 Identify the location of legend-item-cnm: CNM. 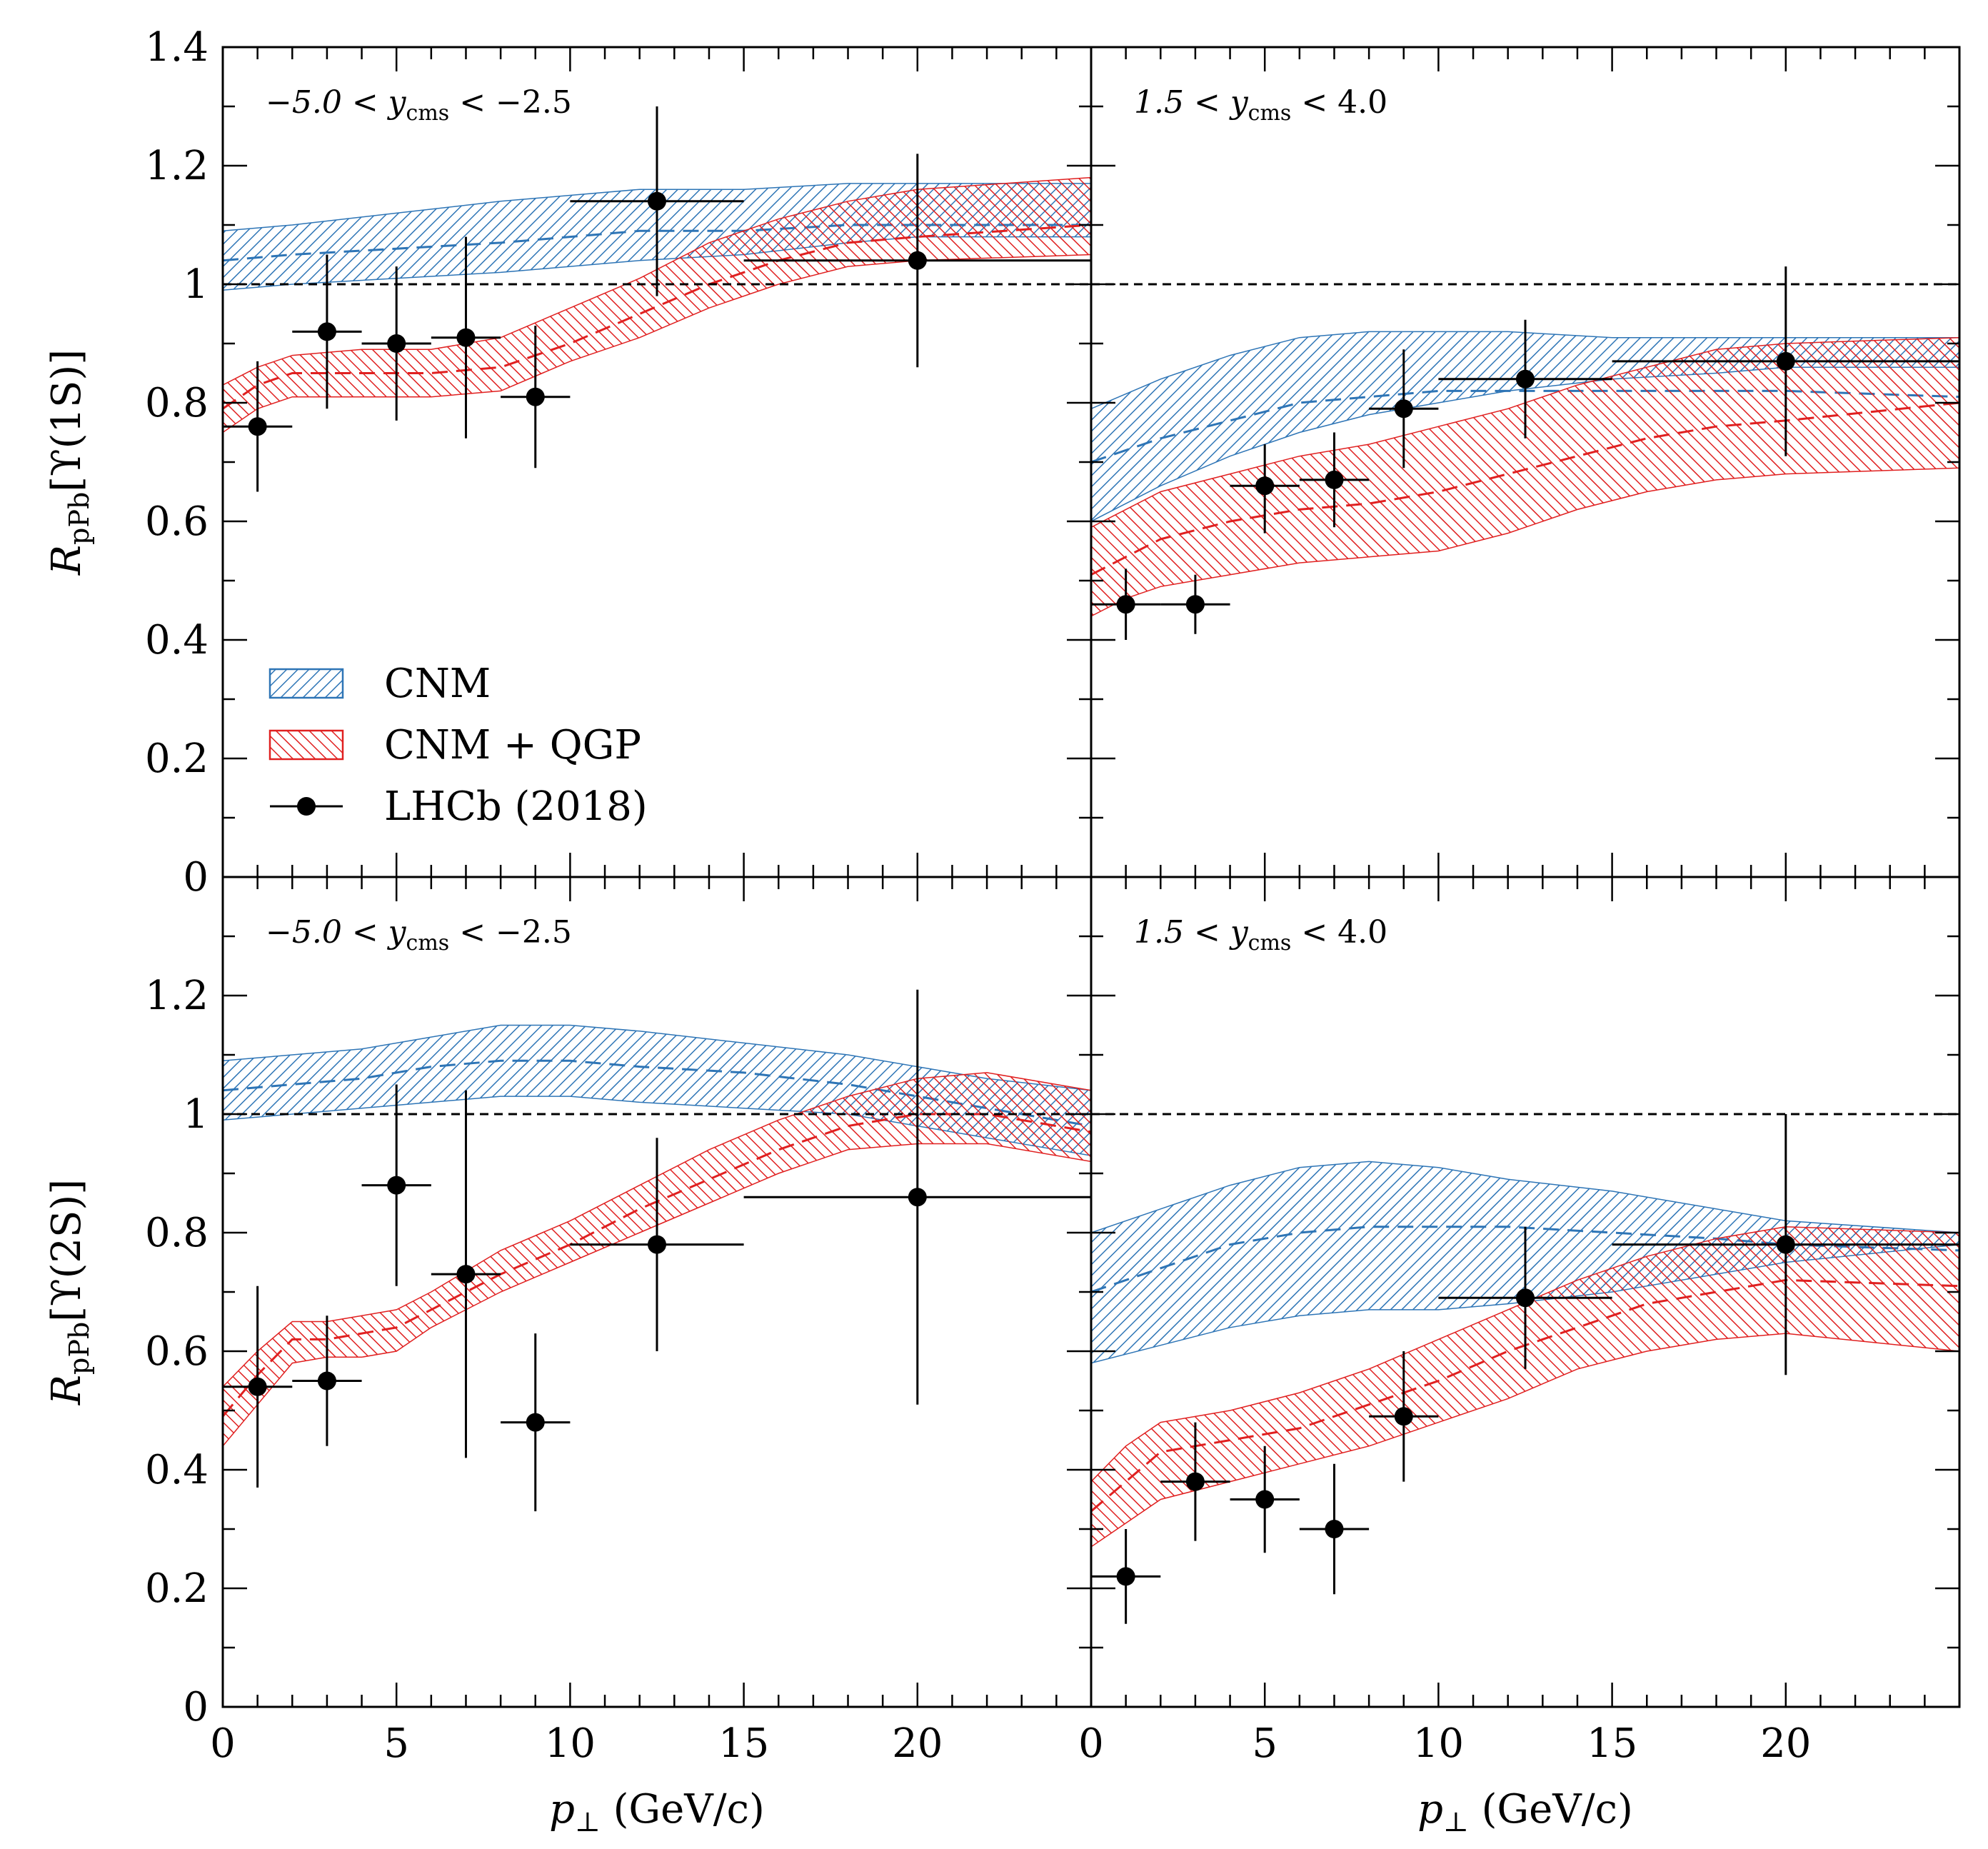
(379, 684).